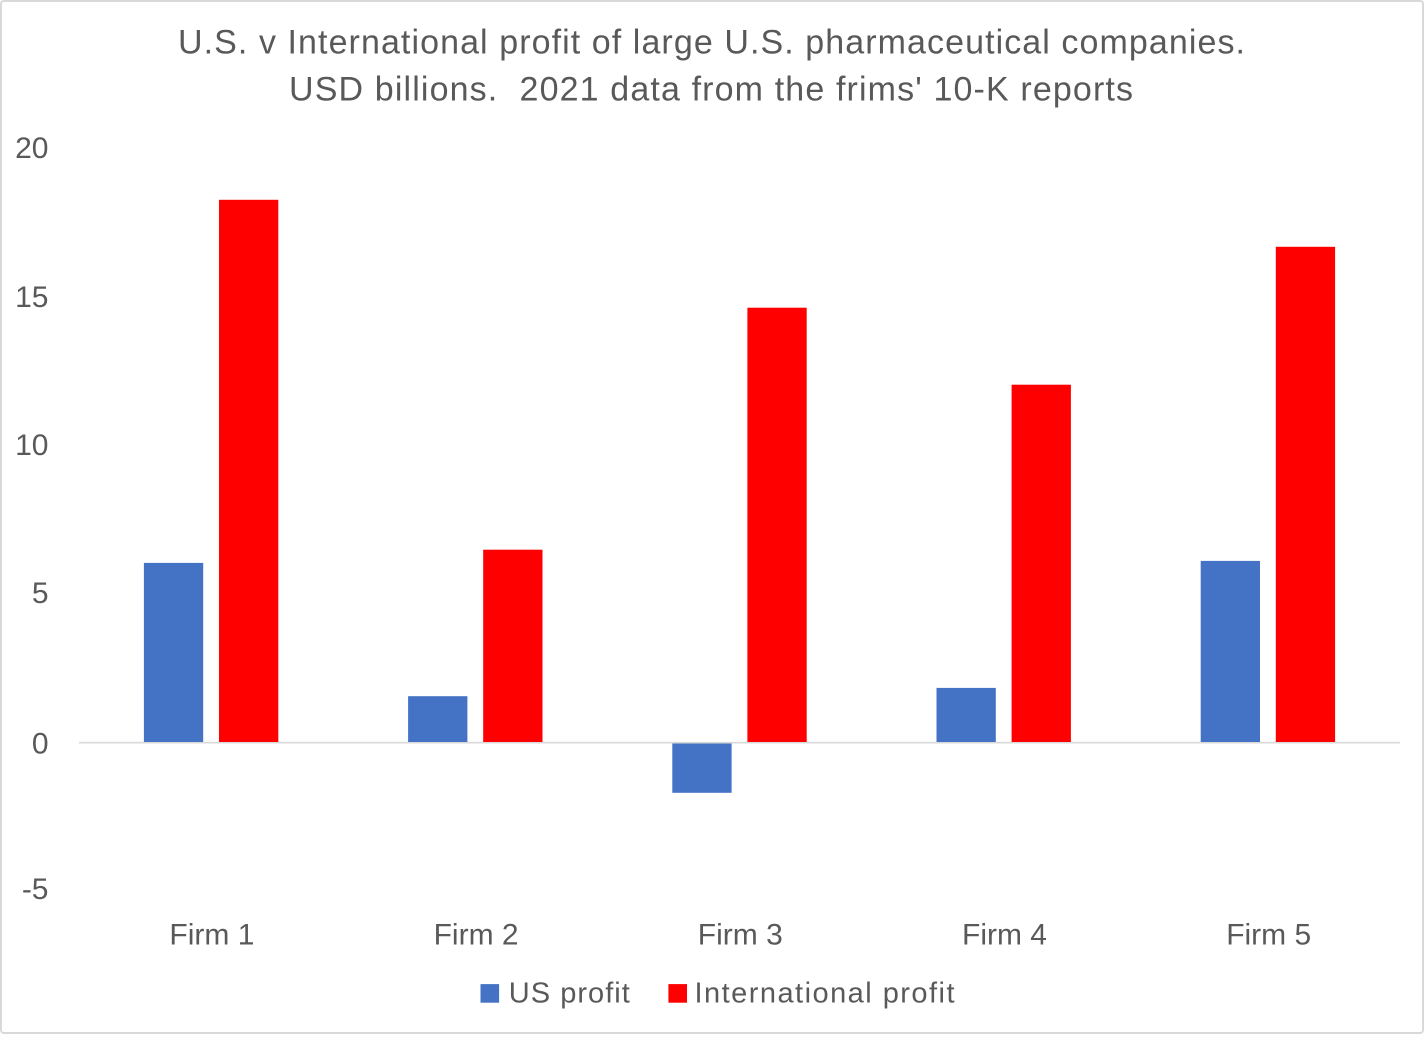  Describe the element at coordinates (825, 993) in the screenshot. I see `svg-text: International profit` at that location.